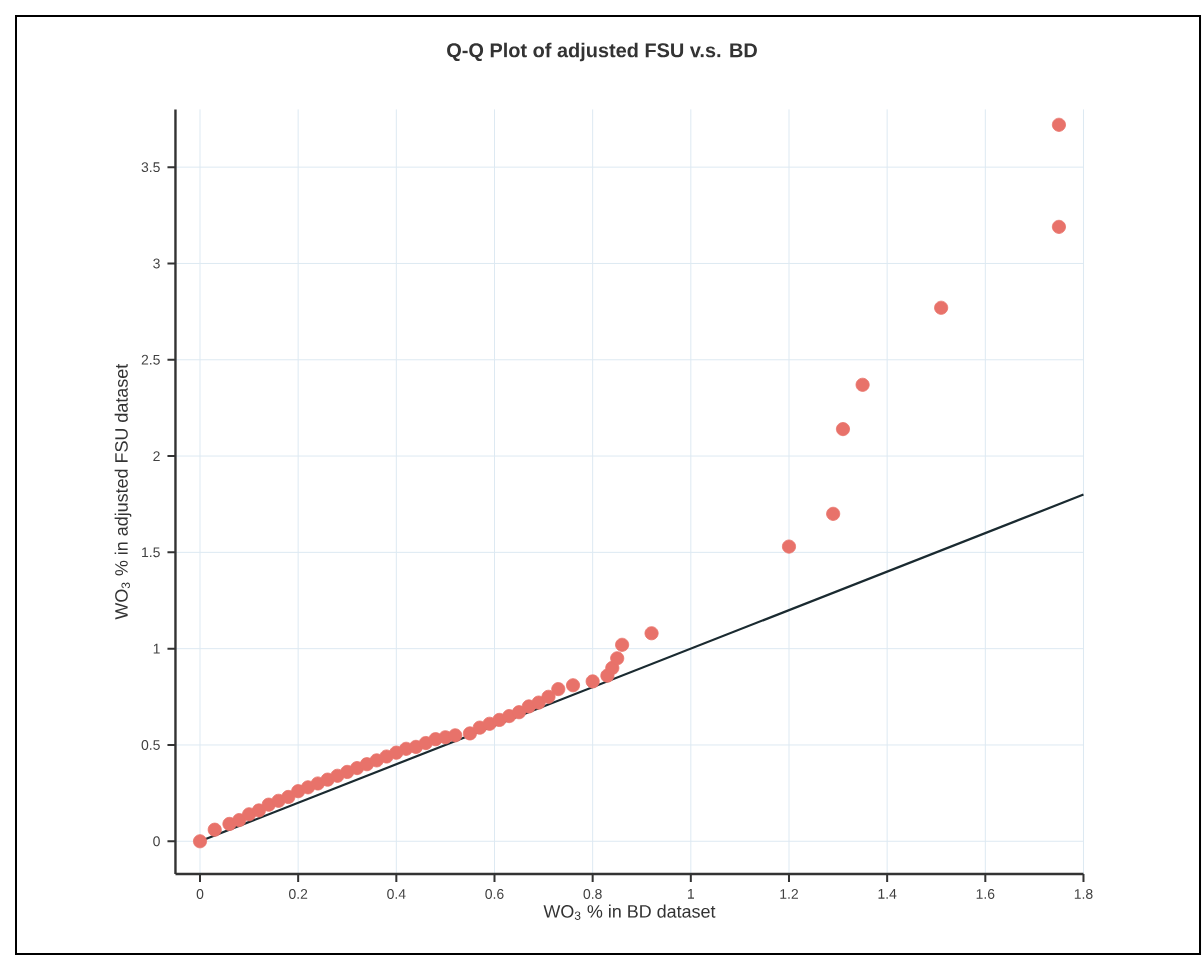 This screenshot has height=956, width=1204. What do you see at coordinates (629, 912) in the screenshot?
I see `x-axis-title: WO$_{3}$ % in BD dataset` at bounding box center [629, 912].